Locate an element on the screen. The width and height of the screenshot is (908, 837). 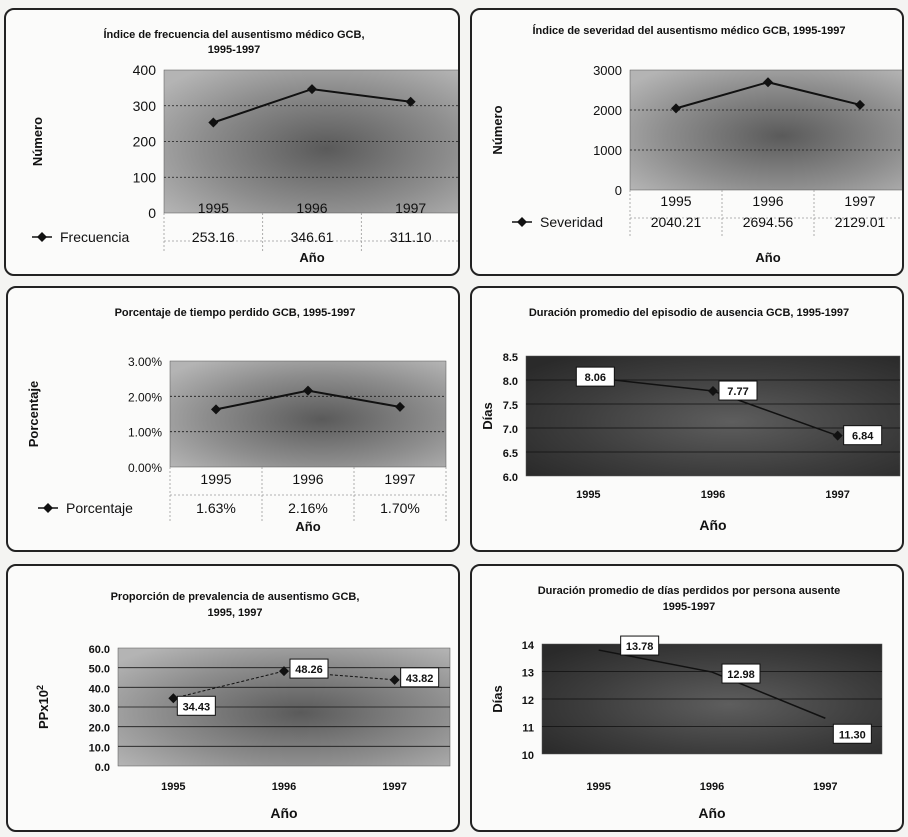
y-tick-label: 100 is located at coordinates (145, 177).